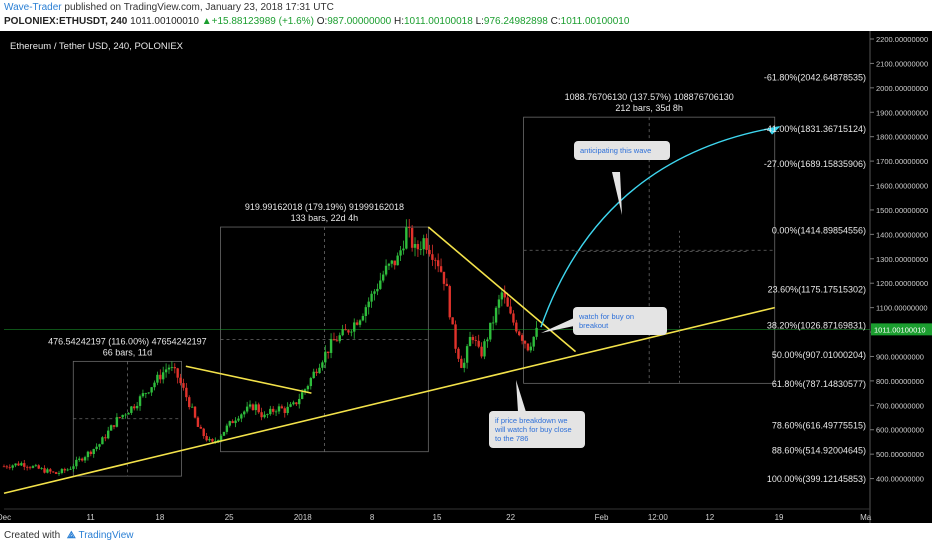  I want to click on high-value: 1011.00100018, so click(438, 21).